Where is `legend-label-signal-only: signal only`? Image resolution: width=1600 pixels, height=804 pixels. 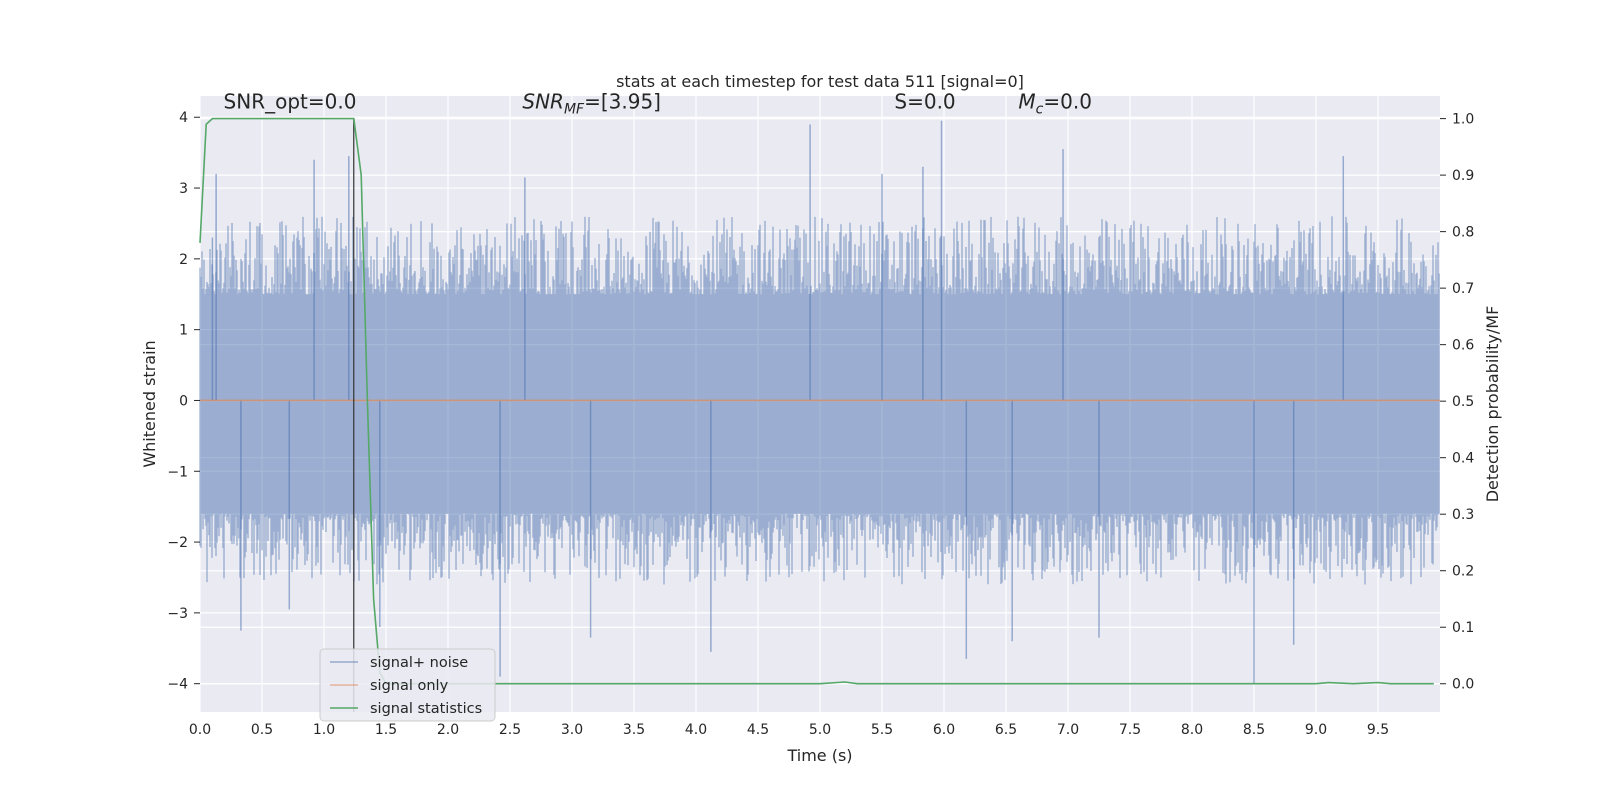 legend-label-signal-only: signal only is located at coordinates (409, 686).